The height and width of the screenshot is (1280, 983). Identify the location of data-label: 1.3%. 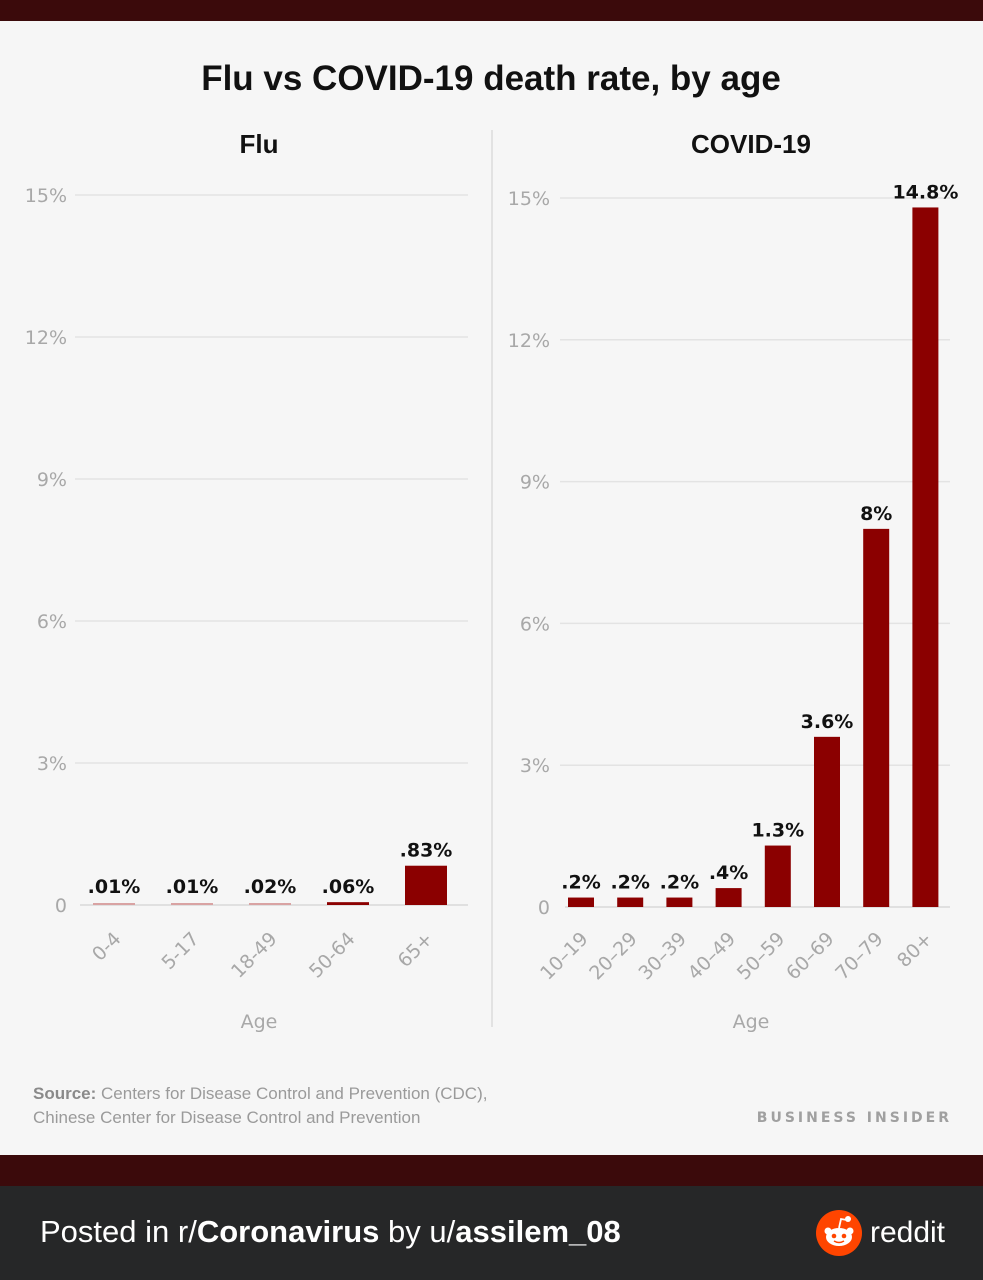
(777, 831).